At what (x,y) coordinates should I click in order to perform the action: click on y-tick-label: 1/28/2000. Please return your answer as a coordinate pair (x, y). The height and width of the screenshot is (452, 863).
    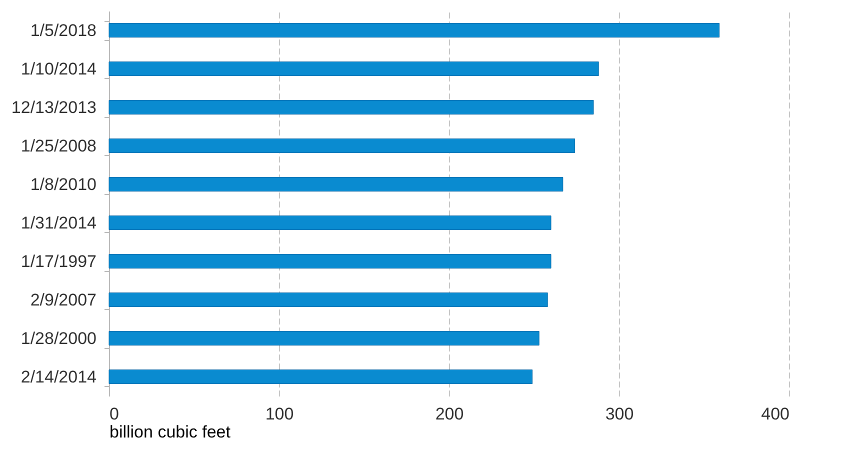
    Looking at the image, I should click on (58, 338).